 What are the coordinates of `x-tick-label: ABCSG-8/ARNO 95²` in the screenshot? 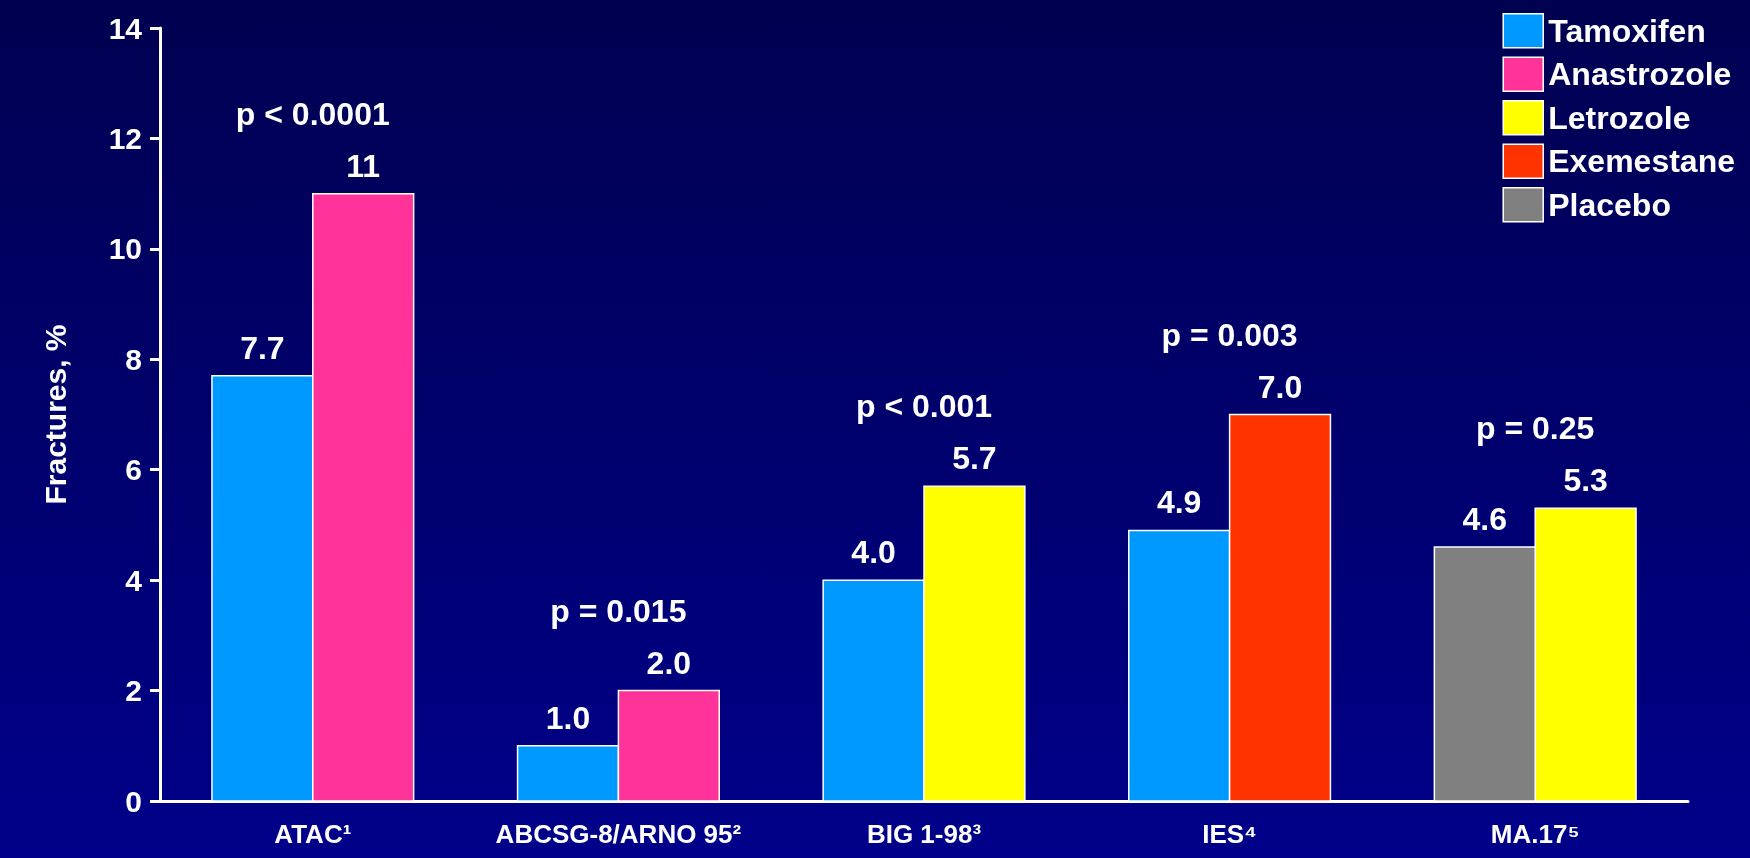 It's located at (618, 834).